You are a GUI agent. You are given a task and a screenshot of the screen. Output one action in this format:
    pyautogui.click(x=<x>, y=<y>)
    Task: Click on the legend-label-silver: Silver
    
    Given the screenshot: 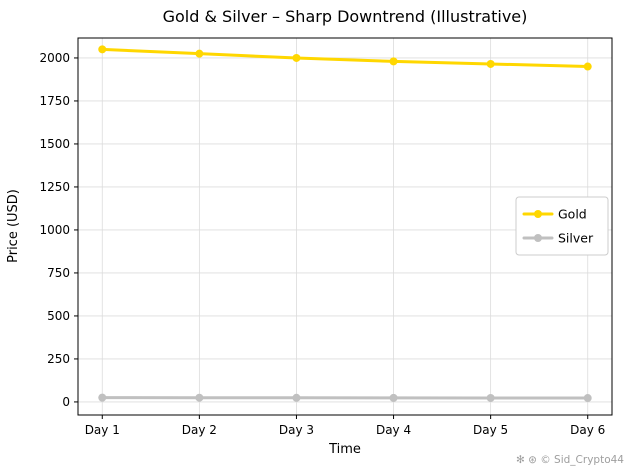 What is the action you would take?
    pyautogui.click(x=576, y=238)
    